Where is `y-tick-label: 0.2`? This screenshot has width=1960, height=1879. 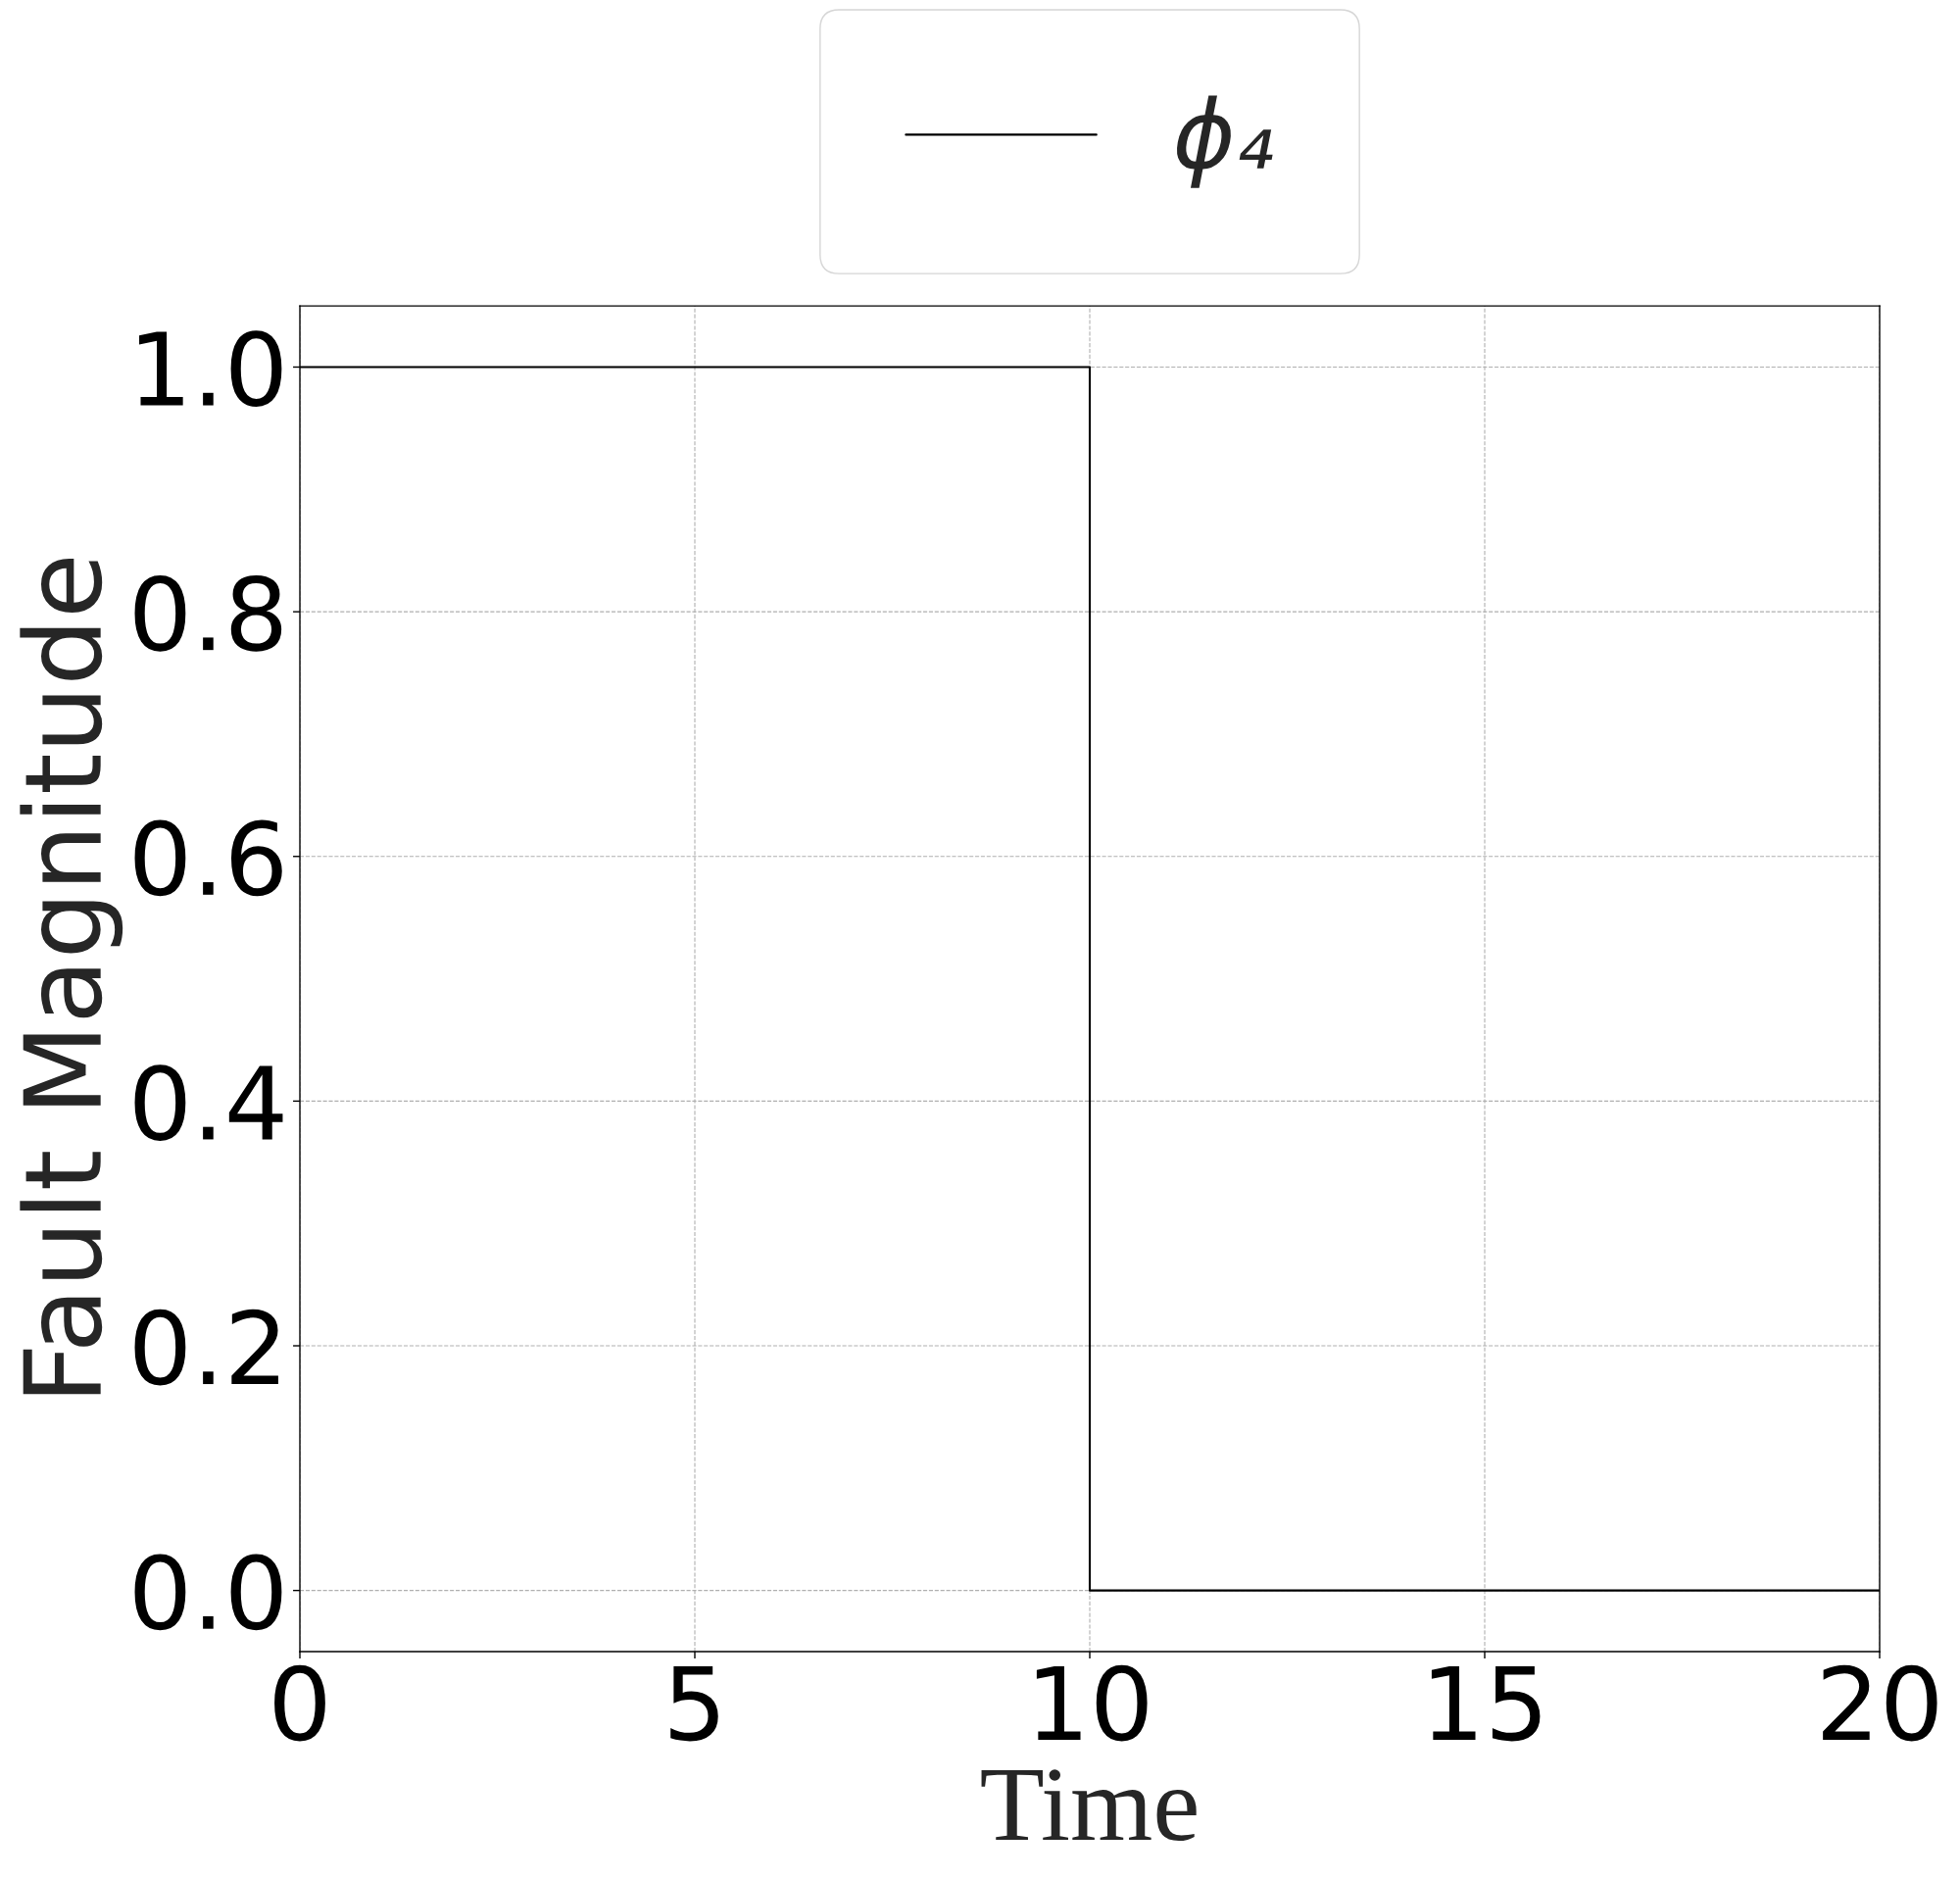
y-tick-label: 0.2 is located at coordinates (206, 1347).